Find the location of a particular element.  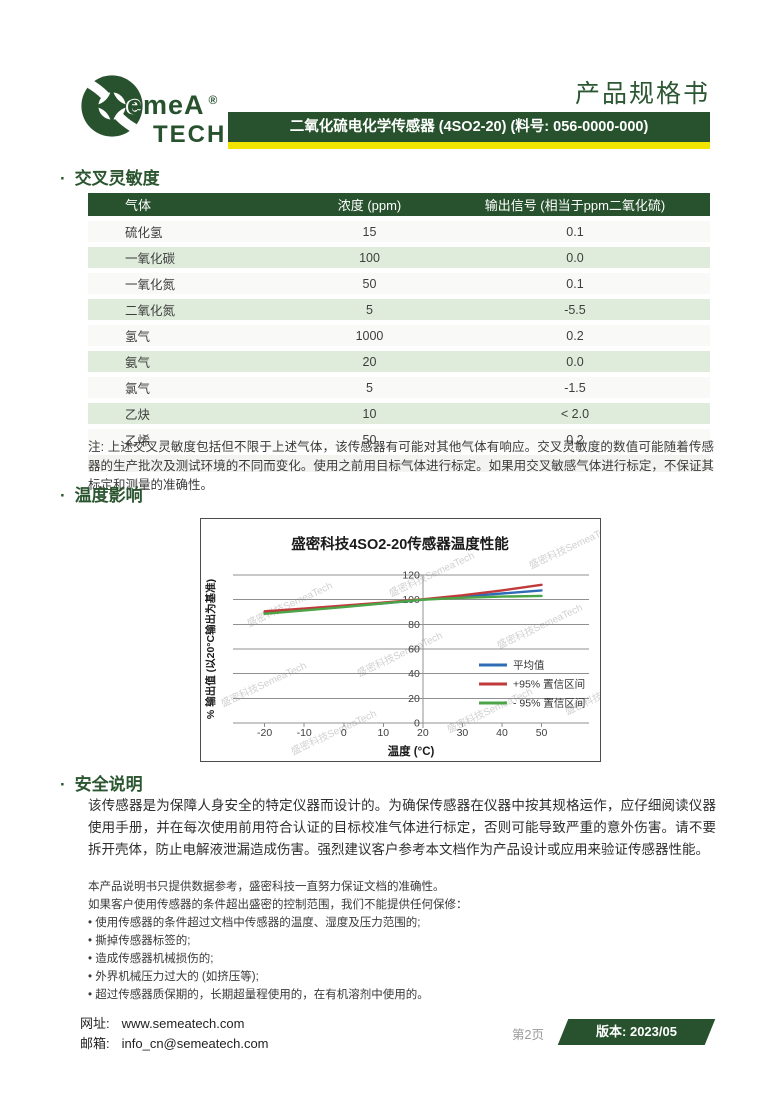

svg-text: 120 is located at coordinates (411, 576).